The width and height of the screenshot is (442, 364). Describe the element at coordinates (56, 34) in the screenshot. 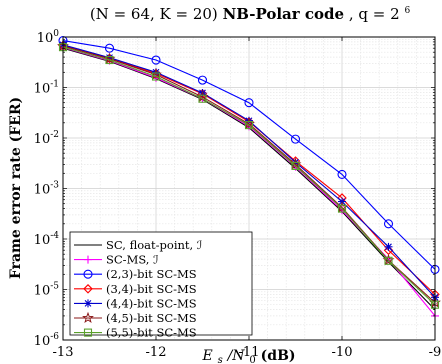

I see `y-tick-exponent: 0` at that location.